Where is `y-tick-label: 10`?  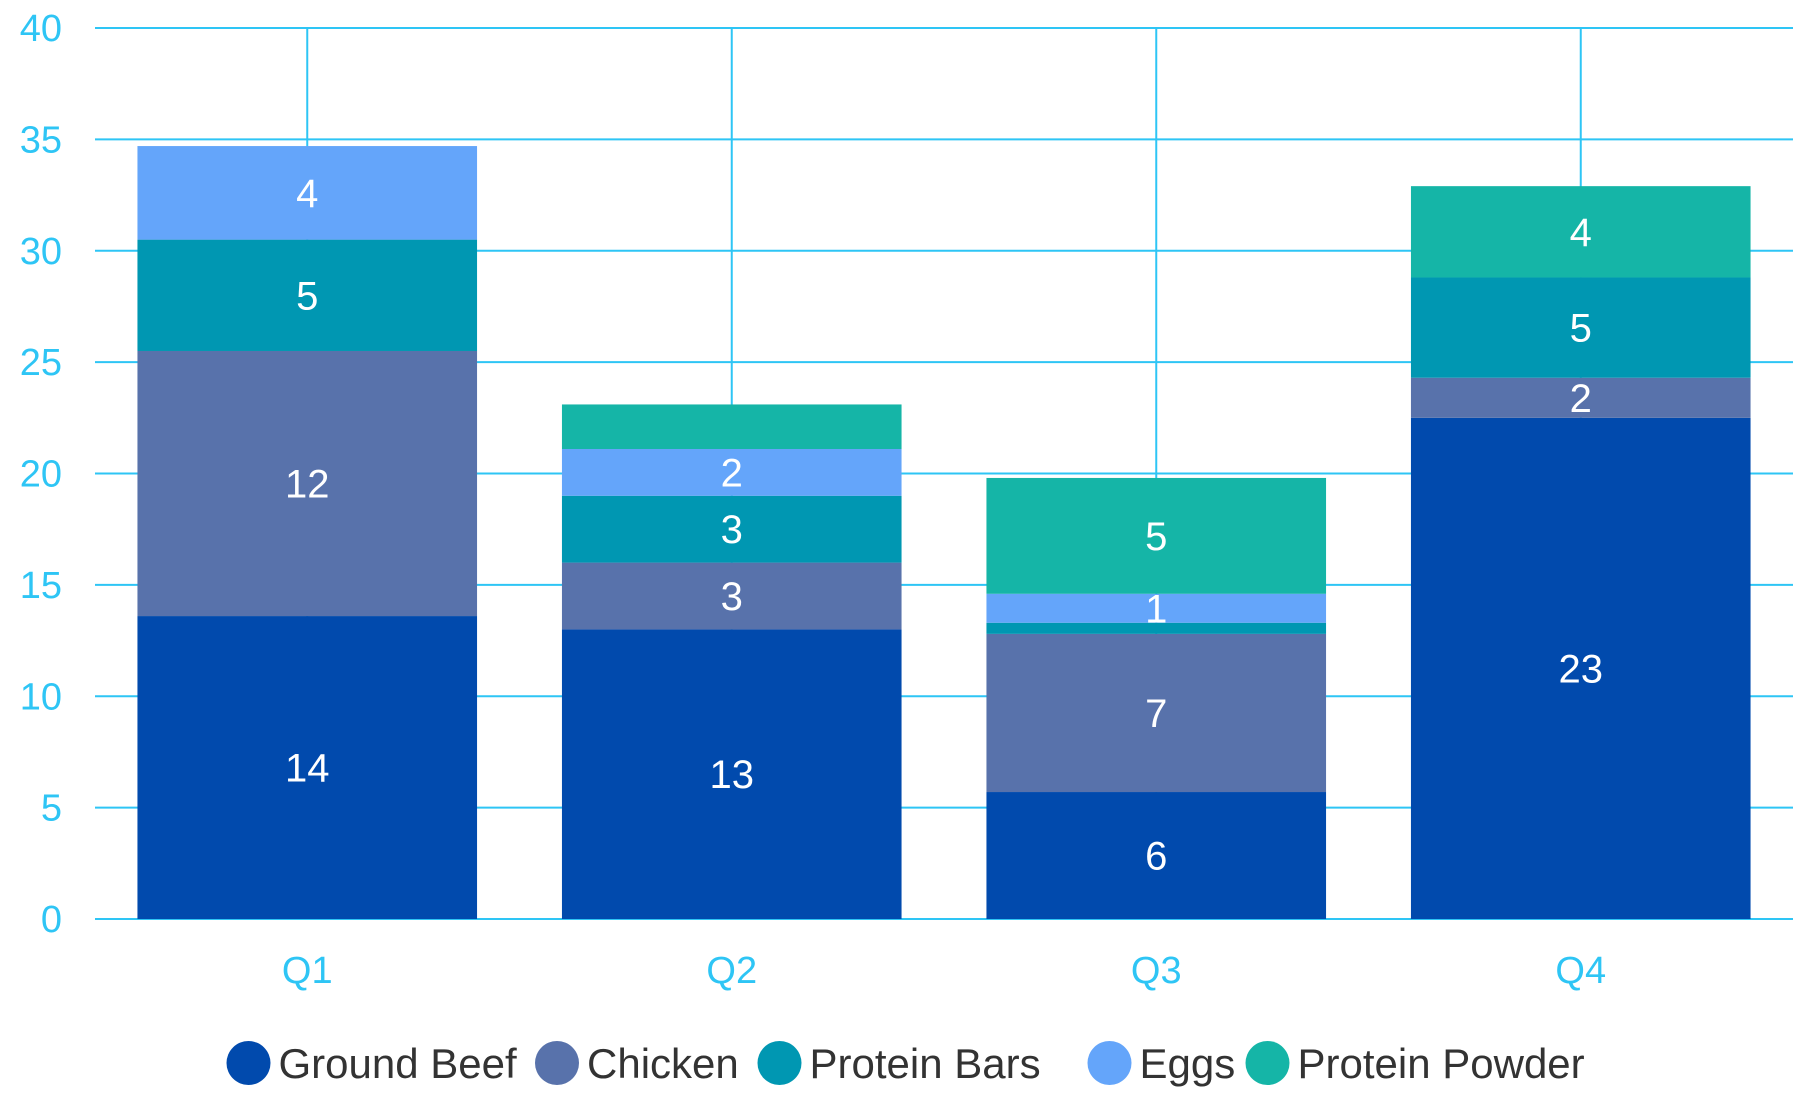 y-tick-label: 10 is located at coordinates (41, 697).